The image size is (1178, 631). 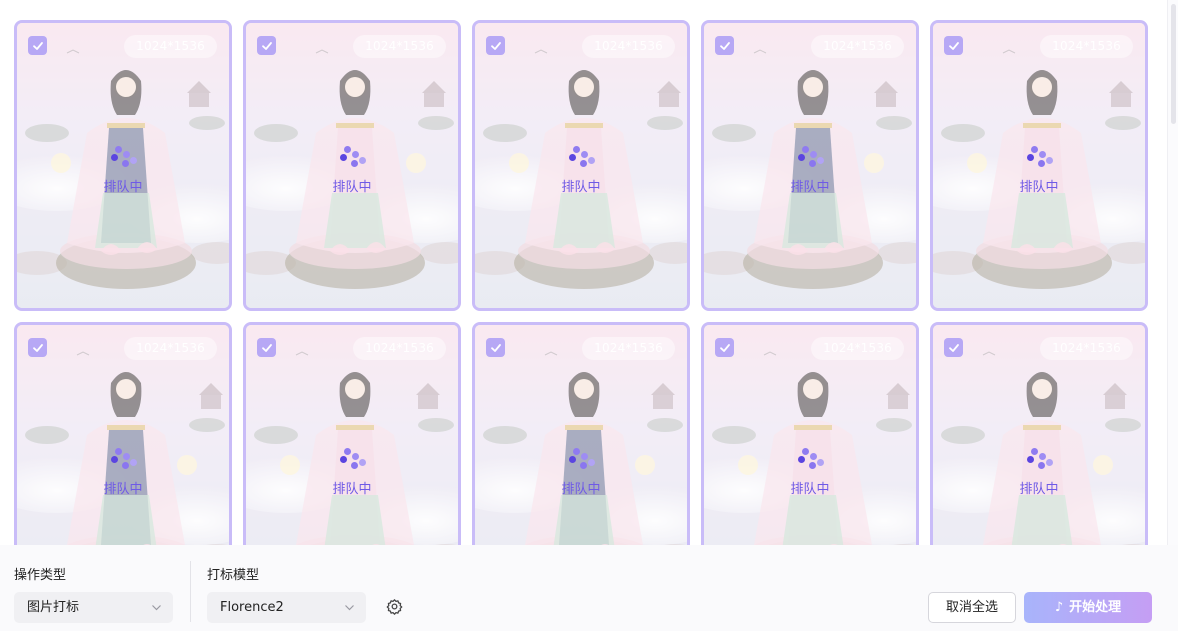 I want to click on toolbar-divider, so click(x=190, y=591).